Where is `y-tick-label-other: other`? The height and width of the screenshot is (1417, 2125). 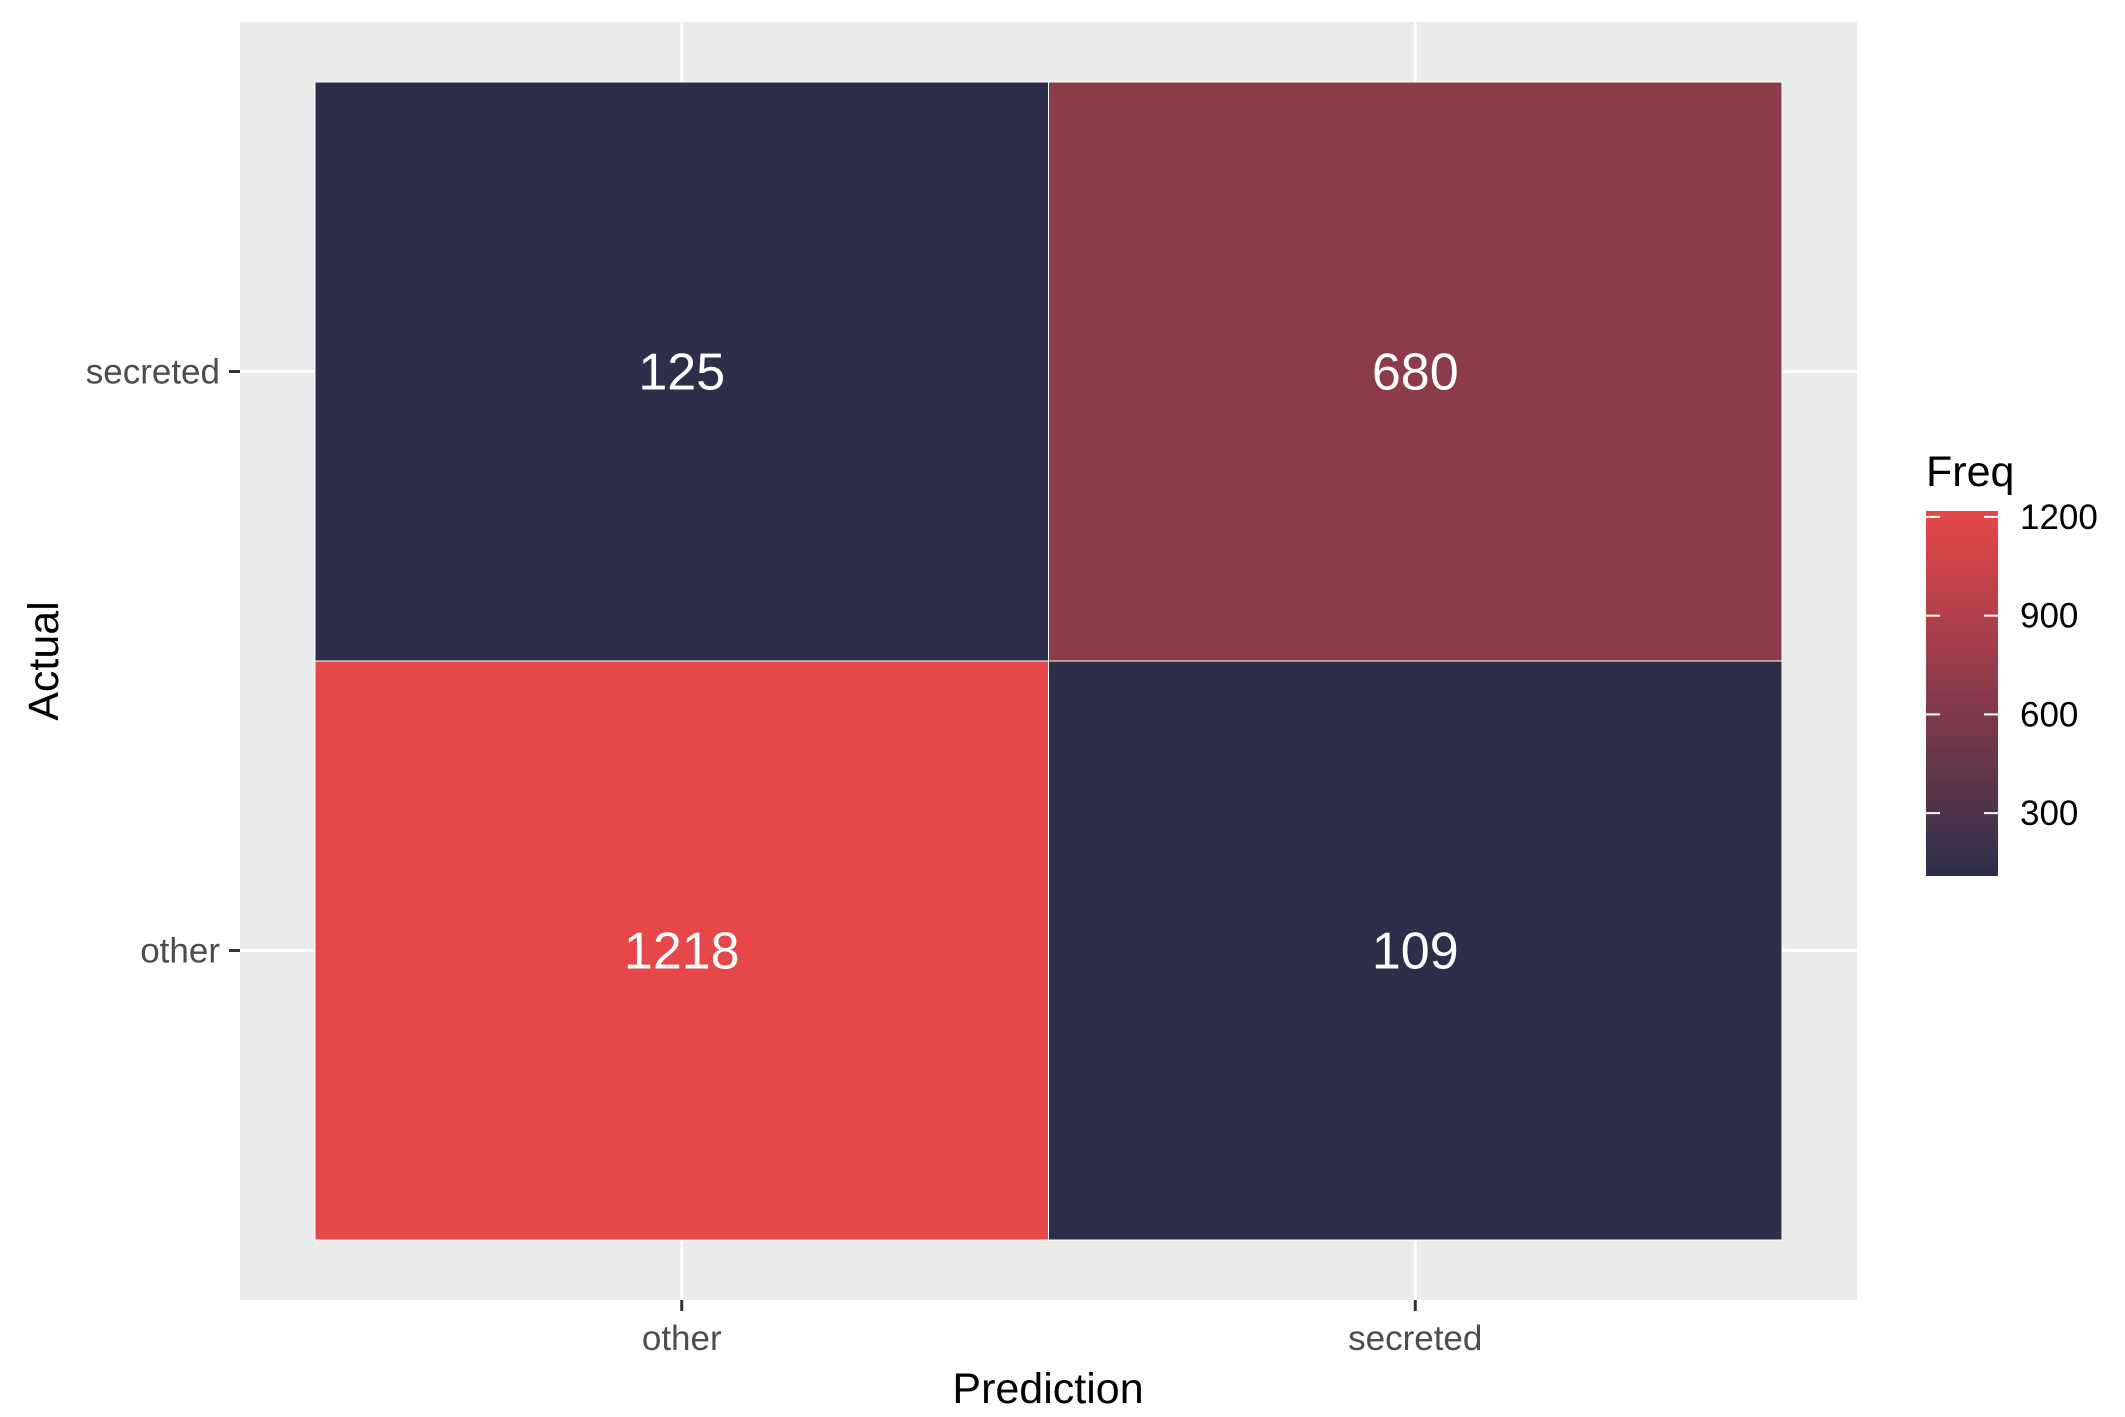
y-tick-label-other: other is located at coordinates (180, 951).